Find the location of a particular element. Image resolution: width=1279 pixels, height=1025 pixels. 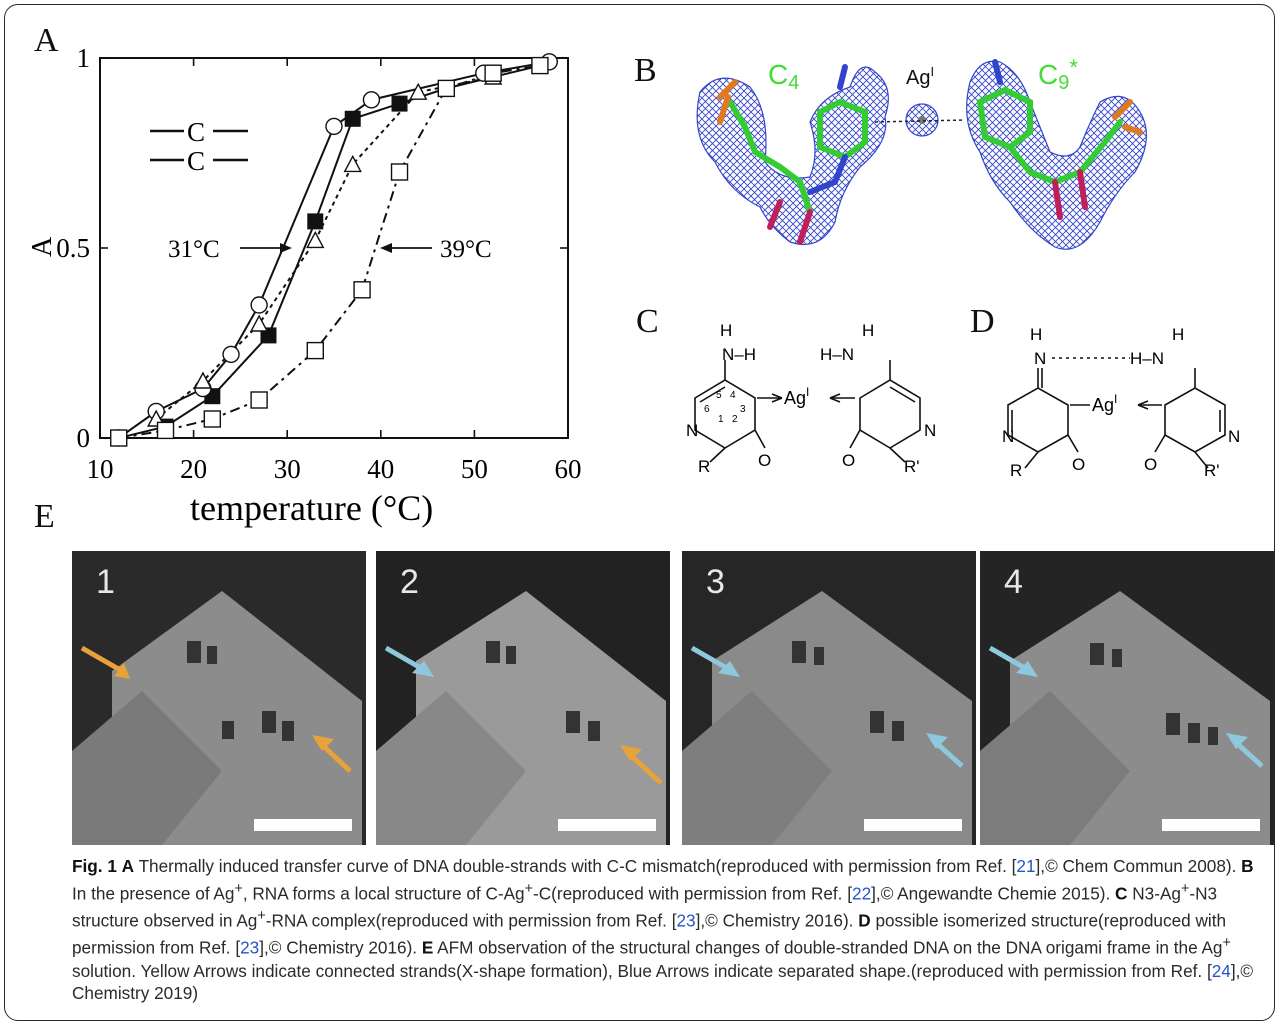

yellow-arrow is located at coordinates (105, 662).